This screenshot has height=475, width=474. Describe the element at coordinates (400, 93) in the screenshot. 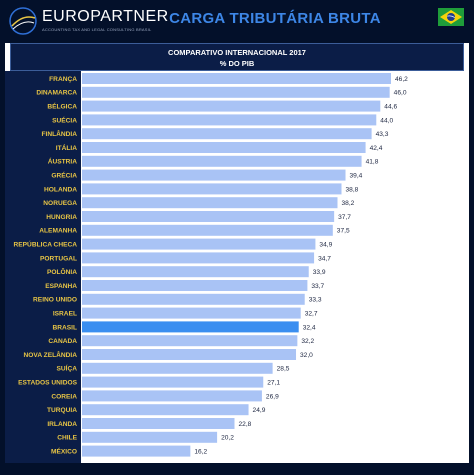

I see `value-label: 46,0` at that location.